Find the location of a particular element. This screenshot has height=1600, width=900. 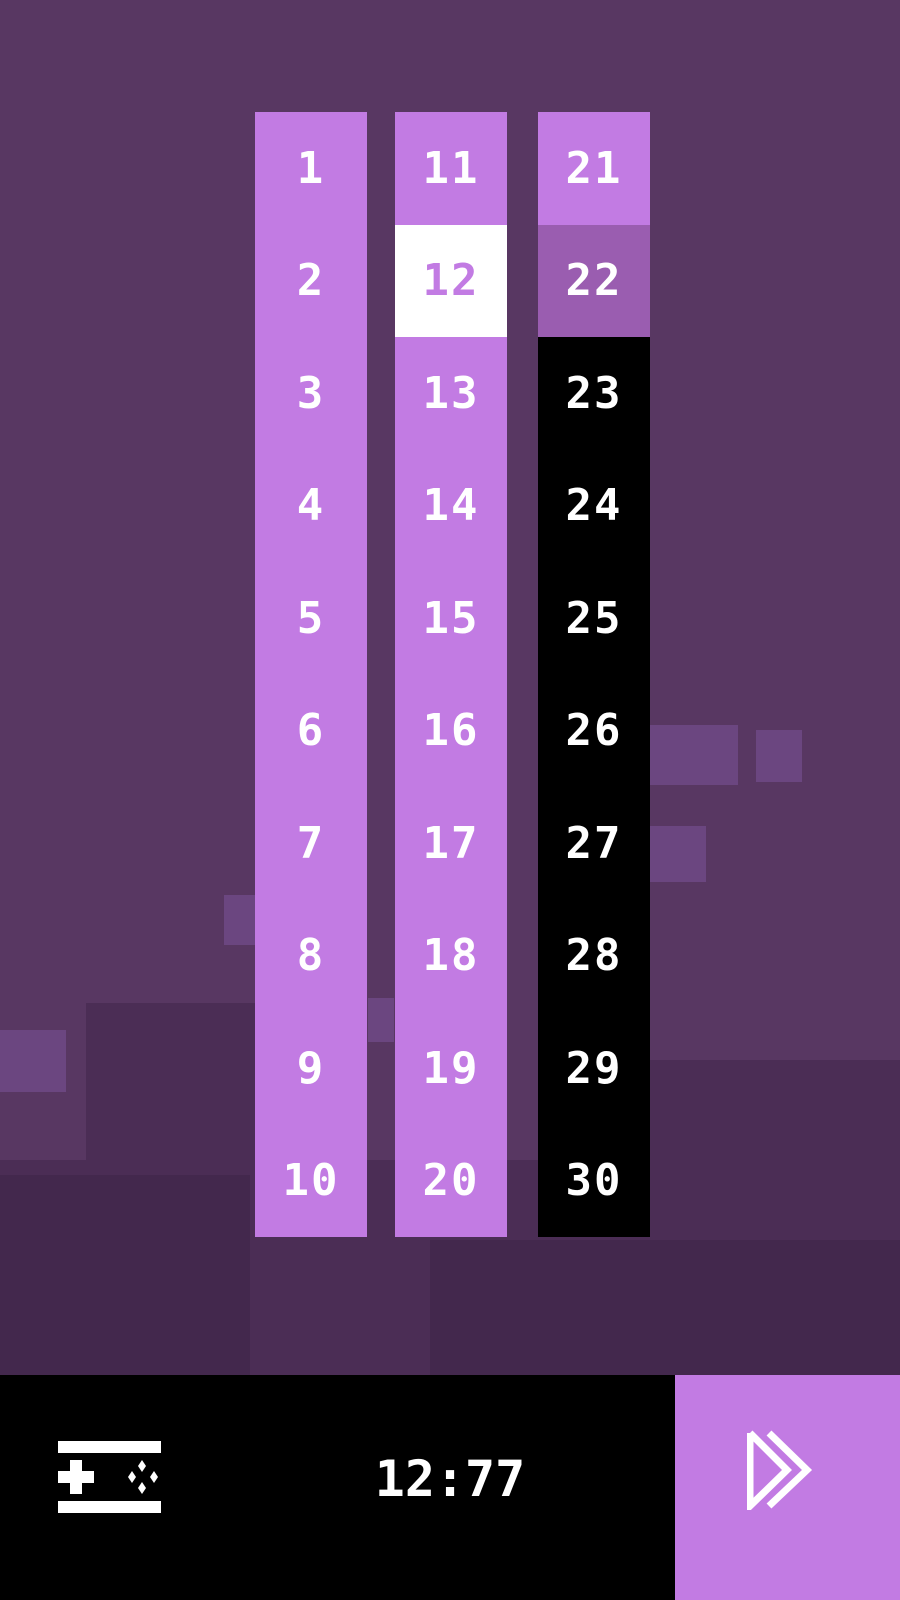

level-button-28: 28 is located at coordinates (594, 955).